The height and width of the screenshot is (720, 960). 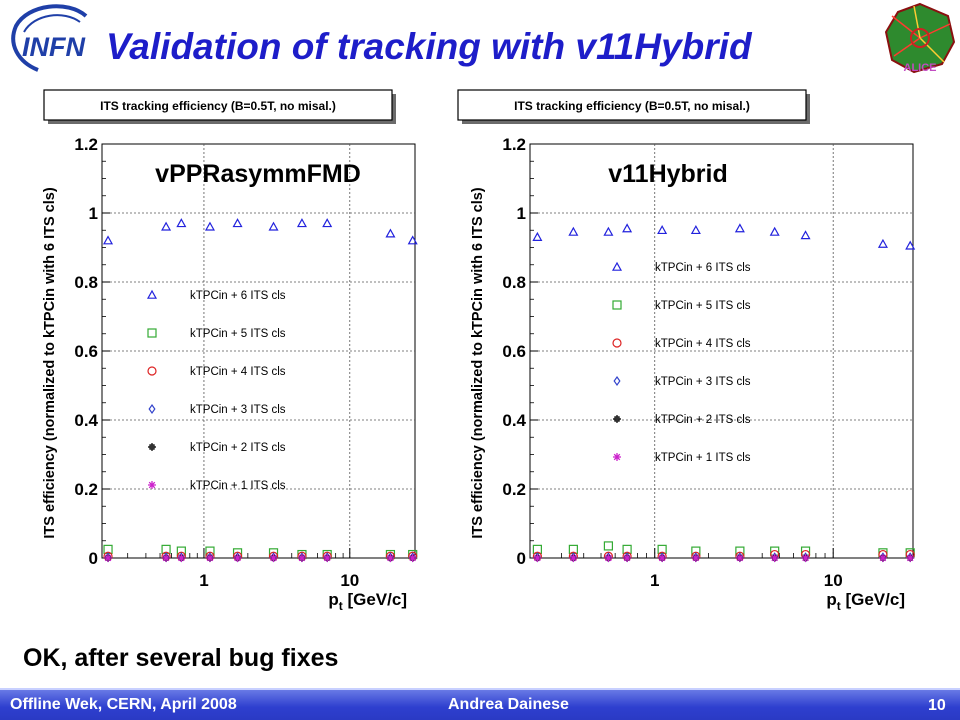 I want to click on alice-logo-text: ALICE, so click(x=920, y=68).